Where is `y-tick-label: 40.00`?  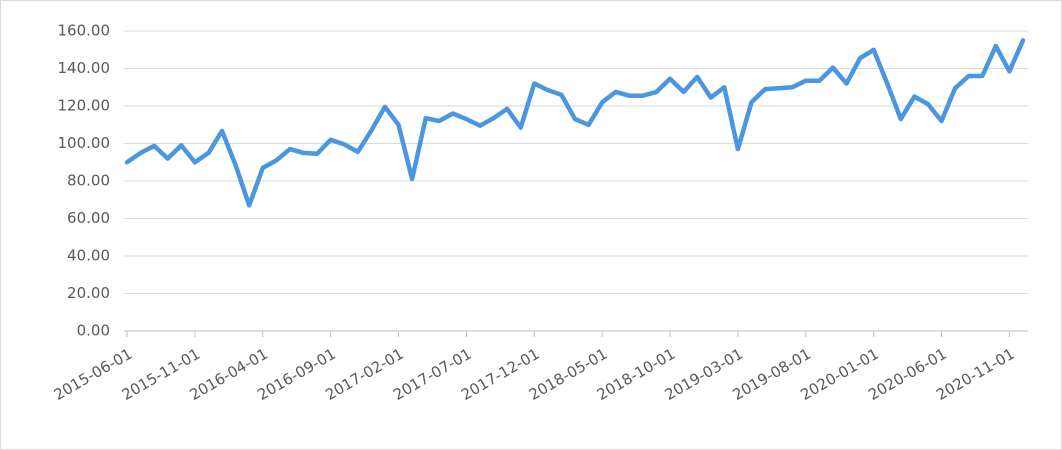 y-tick-label: 40.00 is located at coordinates (88, 256).